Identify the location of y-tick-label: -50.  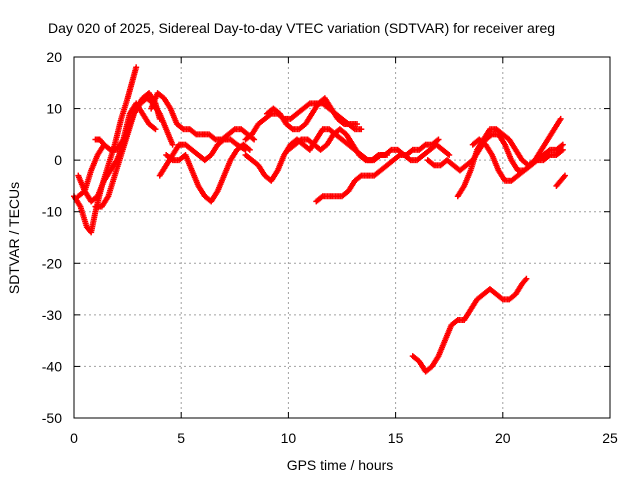
(52, 418).